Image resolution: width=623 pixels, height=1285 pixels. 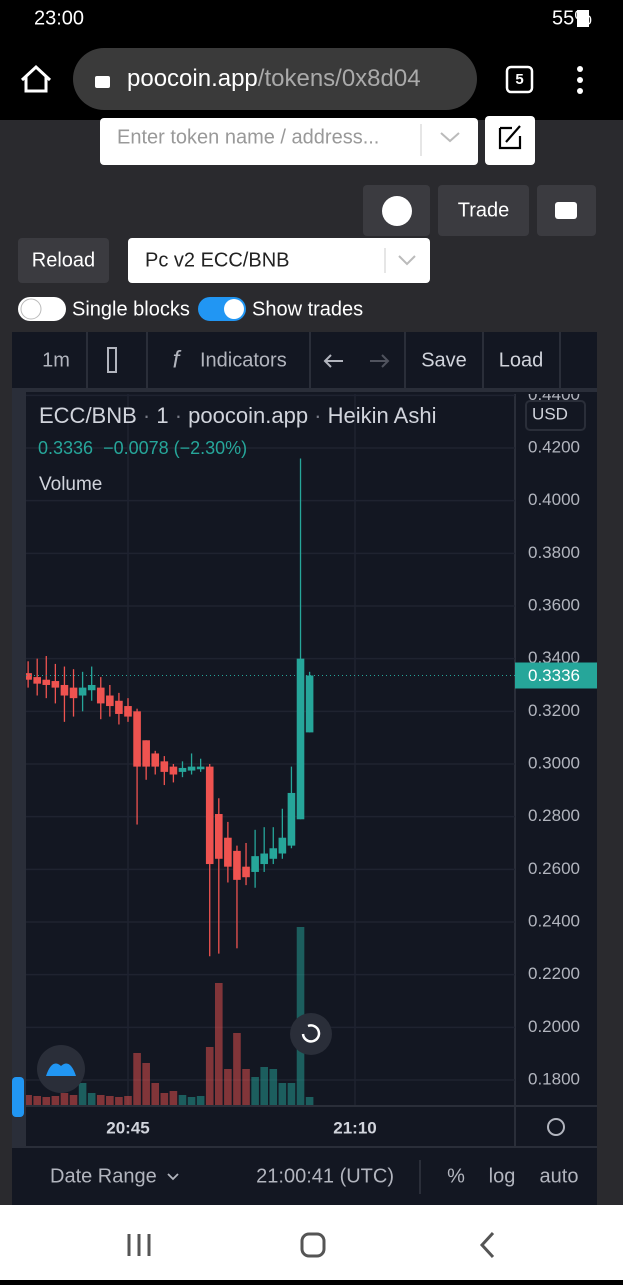 I want to click on x-tick-label: 20:45, so click(x=127, y=1127).